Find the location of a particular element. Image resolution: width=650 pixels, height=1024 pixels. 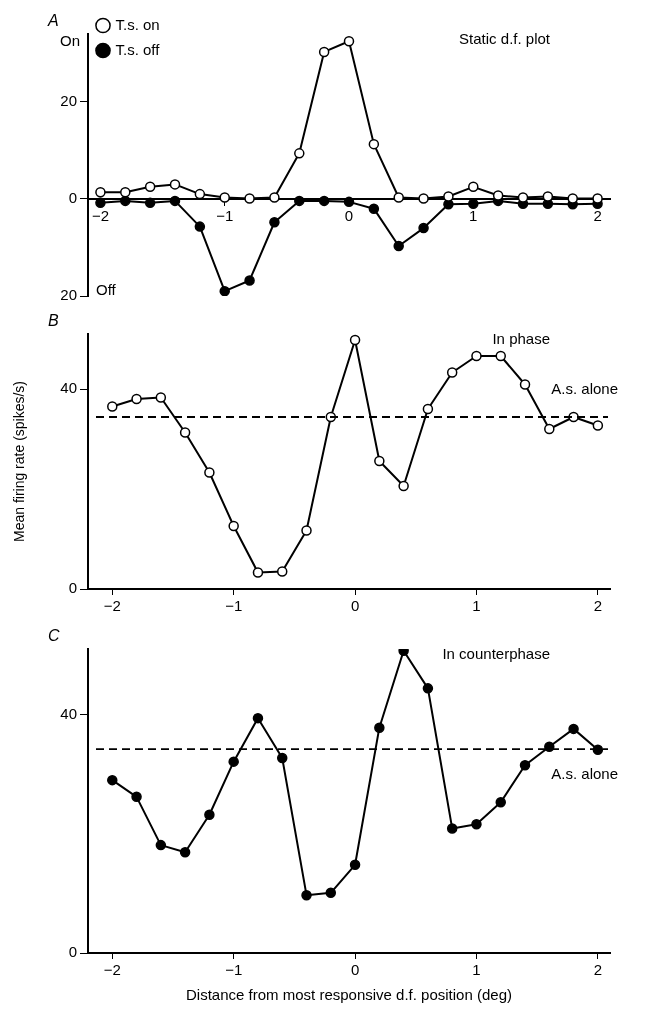

x-axis-title: Distance from most responsive d.f. position (deg) is located at coordinates (349, 995).